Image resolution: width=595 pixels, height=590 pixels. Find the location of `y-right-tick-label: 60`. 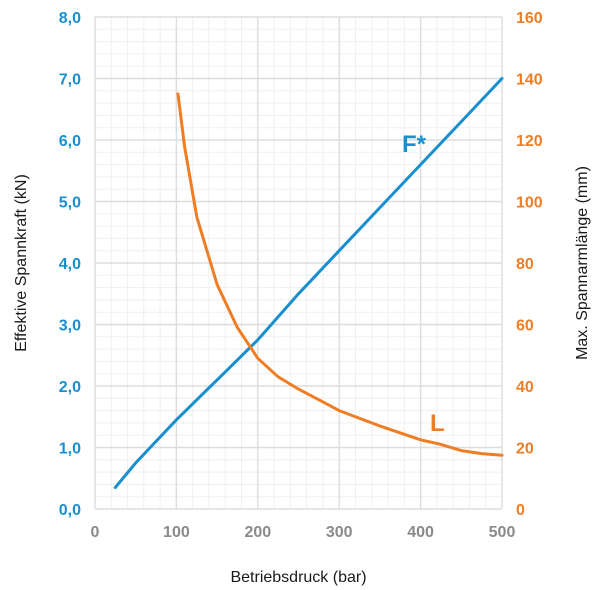

y-right-tick-label: 60 is located at coordinates (525, 326).